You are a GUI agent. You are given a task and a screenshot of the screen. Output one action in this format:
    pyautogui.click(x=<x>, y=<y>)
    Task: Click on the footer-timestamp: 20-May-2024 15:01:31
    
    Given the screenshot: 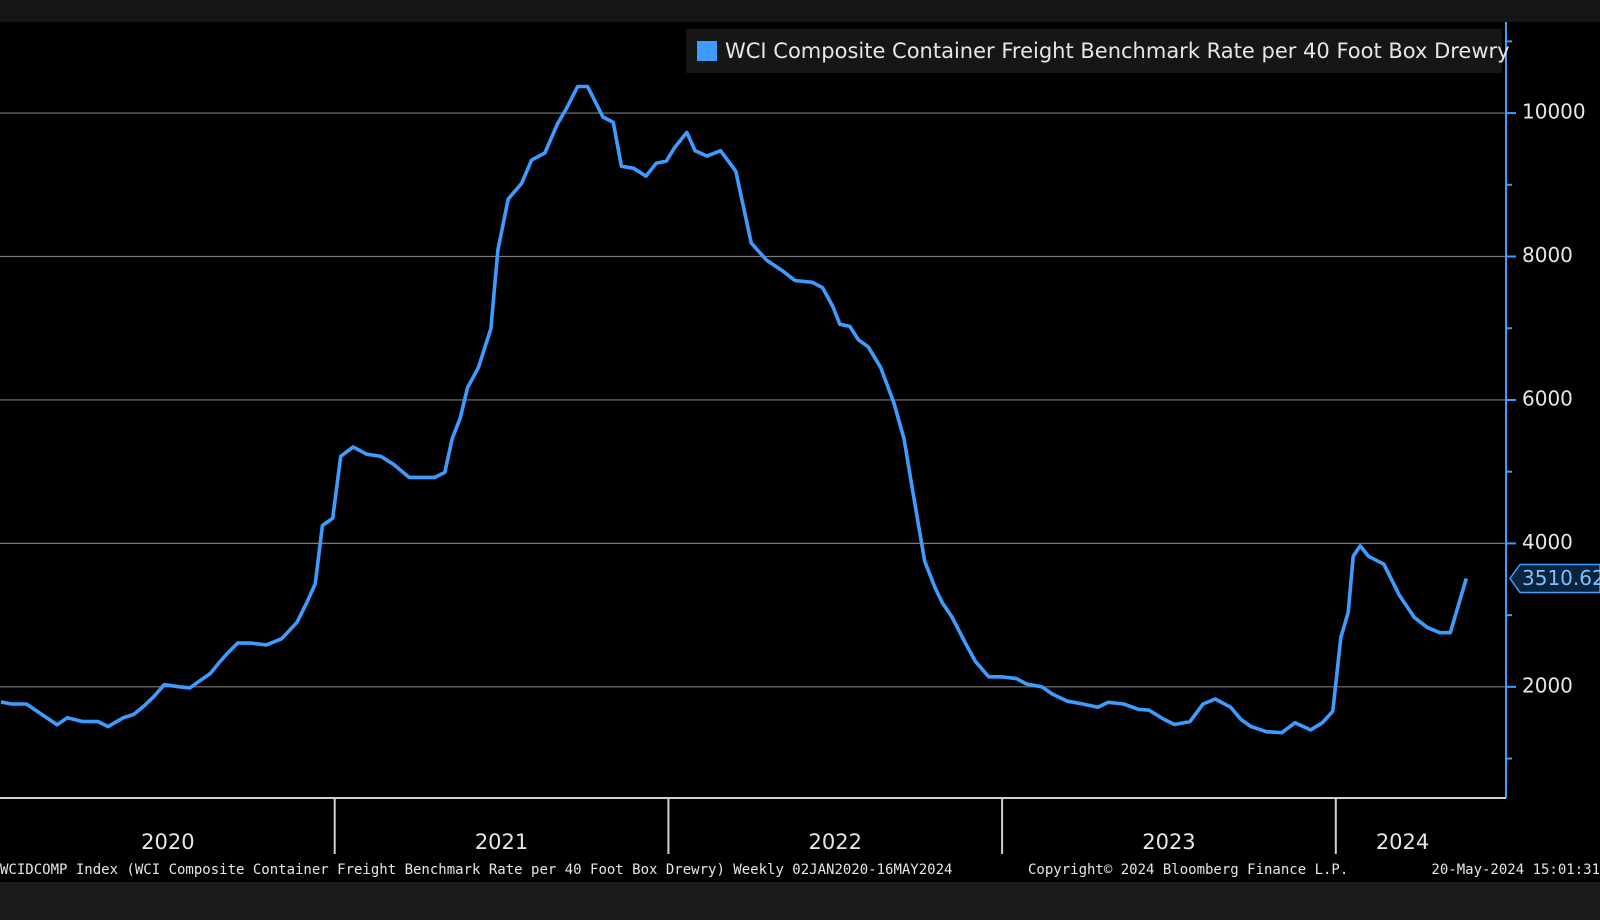 What is the action you would take?
    pyautogui.click(x=1515, y=870)
    